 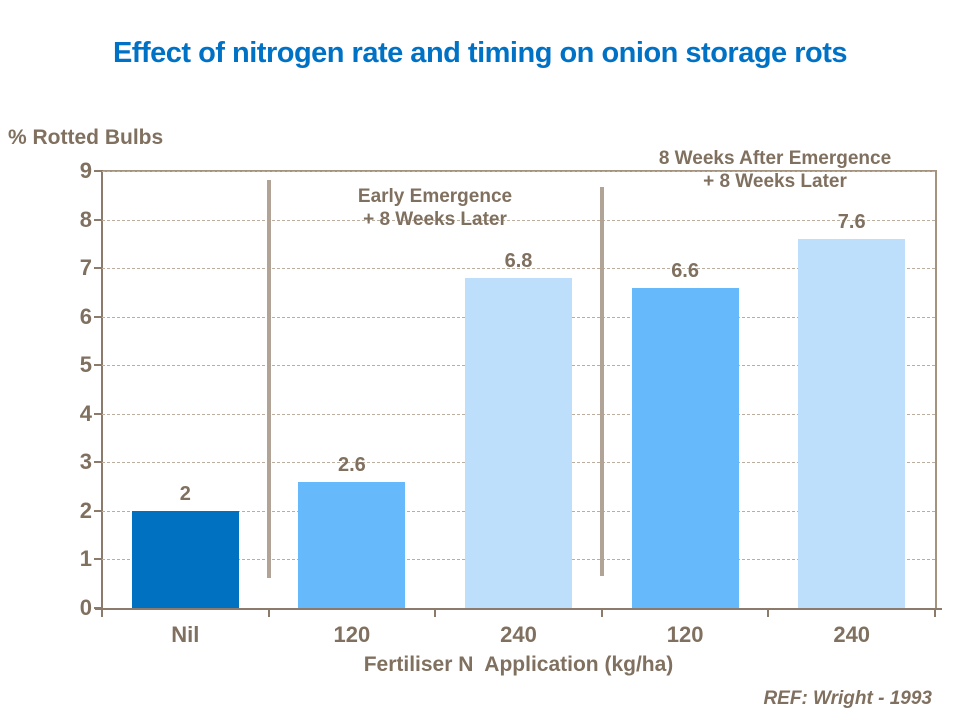 I want to click on y-tick-label-0: 0, so click(x=85, y=607).